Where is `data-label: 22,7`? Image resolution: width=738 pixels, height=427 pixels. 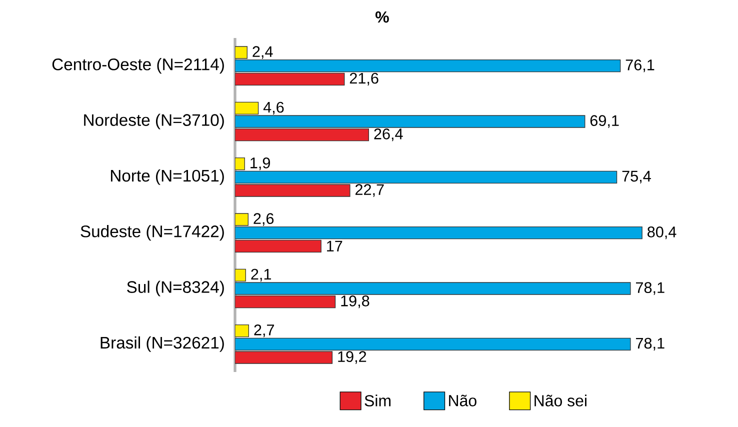 data-label: 22,7 is located at coordinates (369, 190).